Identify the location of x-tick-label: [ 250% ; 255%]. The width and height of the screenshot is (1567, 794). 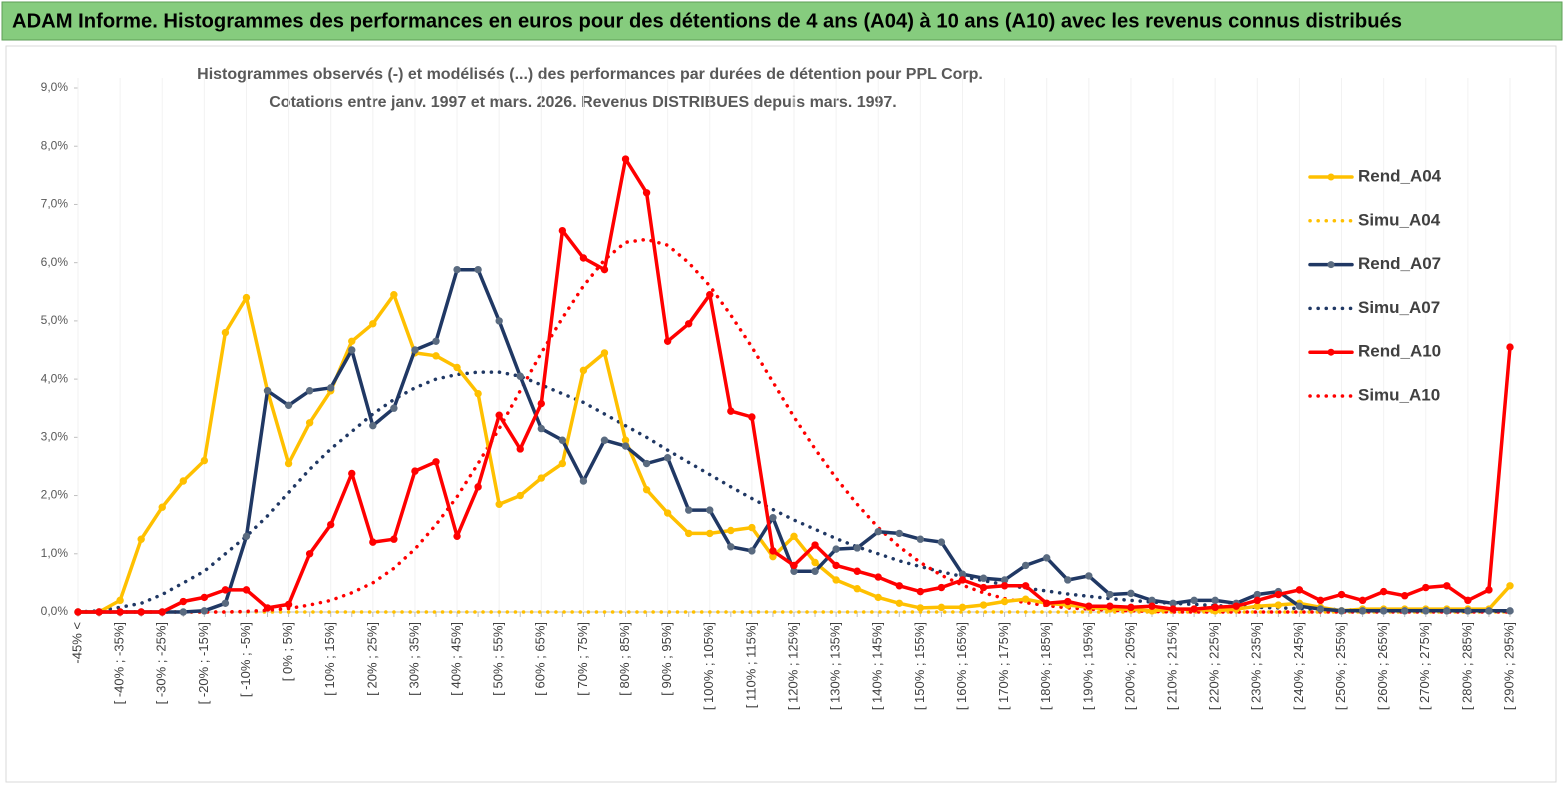
(1340, 666).